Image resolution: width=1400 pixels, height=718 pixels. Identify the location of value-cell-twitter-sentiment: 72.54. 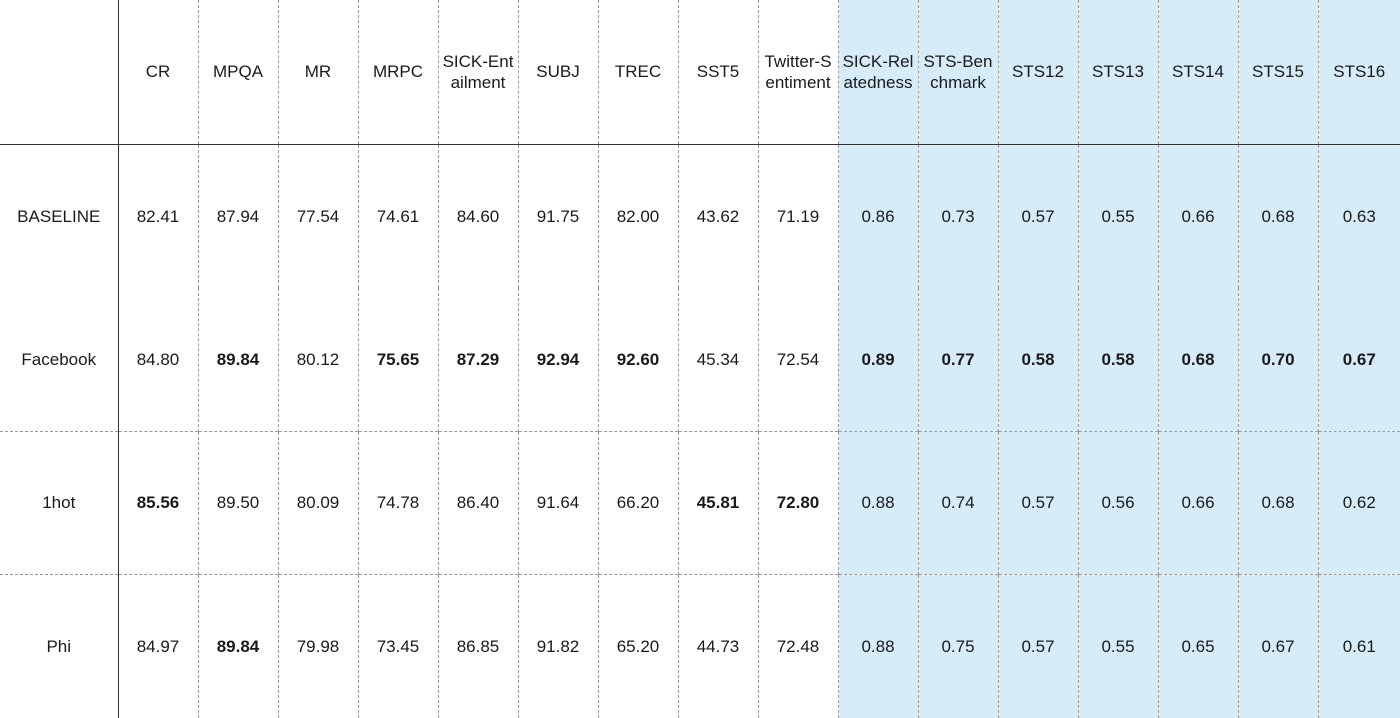
(797, 359).